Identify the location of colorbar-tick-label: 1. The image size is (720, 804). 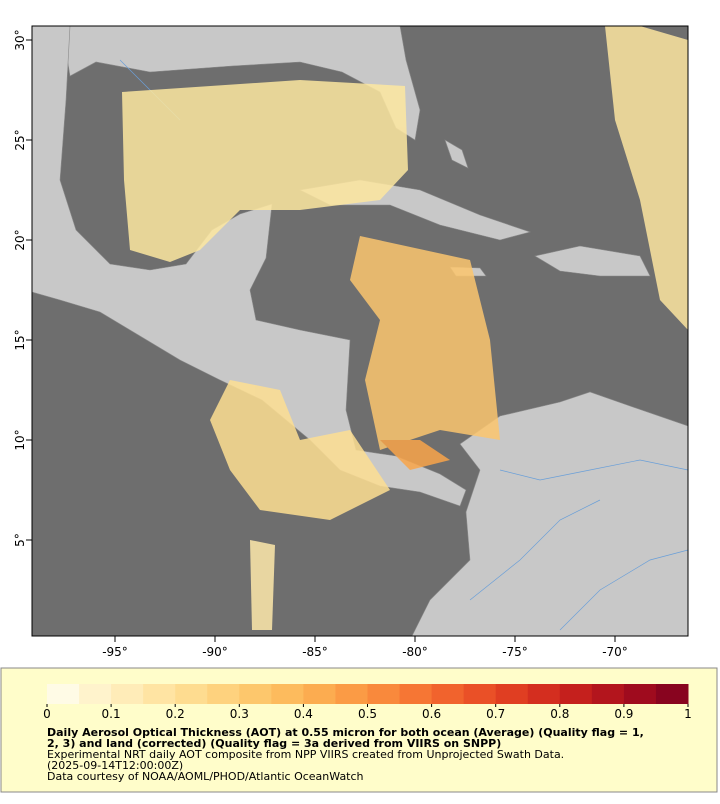
(688, 714).